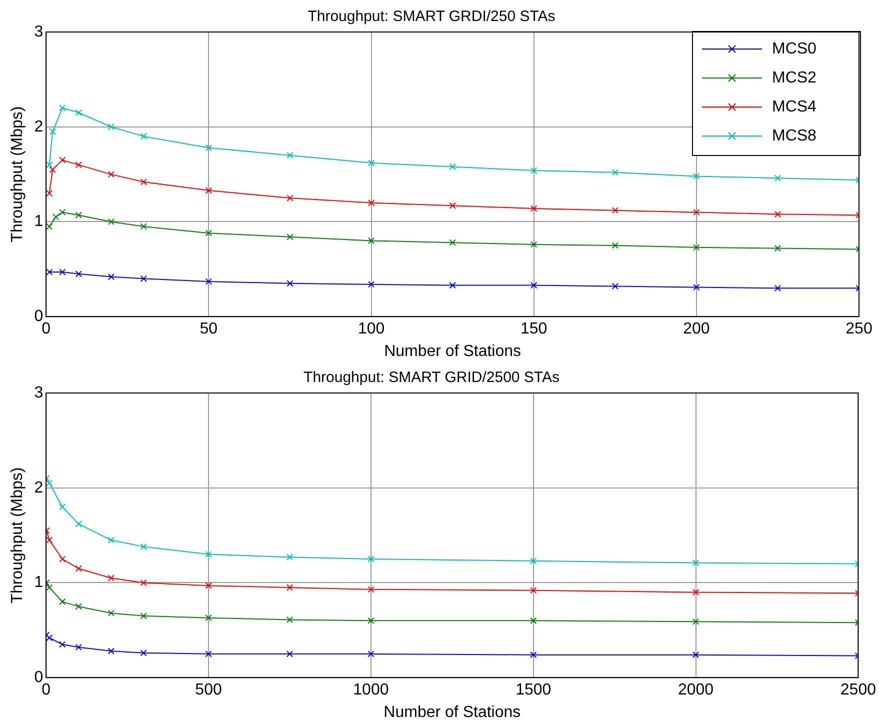 Image resolution: width=879 pixels, height=722 pixels. I want to click on x-tick-label: 100, so click(371, 329).